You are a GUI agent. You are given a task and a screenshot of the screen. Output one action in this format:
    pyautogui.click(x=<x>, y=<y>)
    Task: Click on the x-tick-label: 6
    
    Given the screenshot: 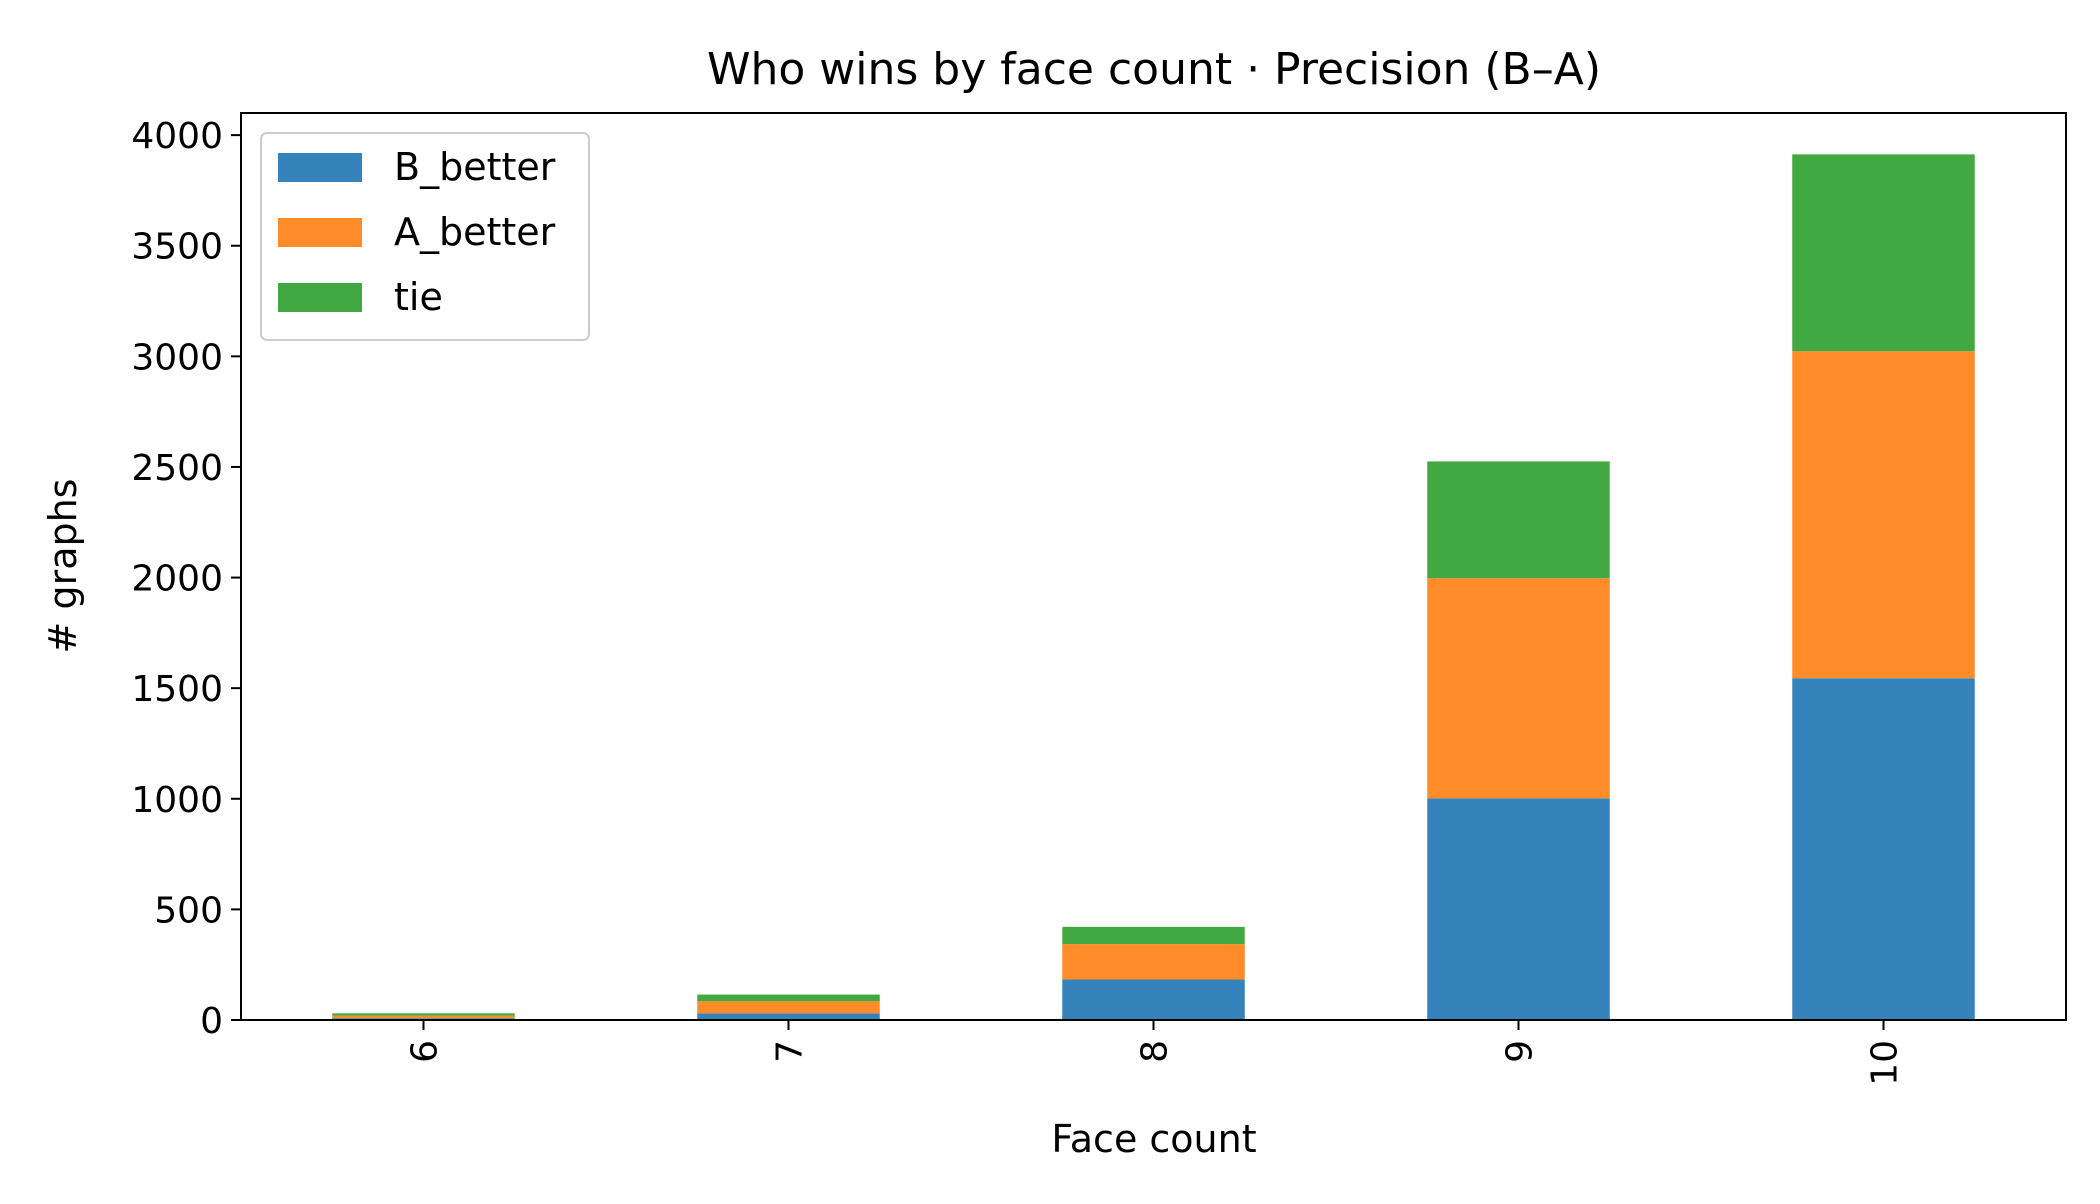 What is the action you would take?
    pyautogui.click(x=425, y=1051)
    